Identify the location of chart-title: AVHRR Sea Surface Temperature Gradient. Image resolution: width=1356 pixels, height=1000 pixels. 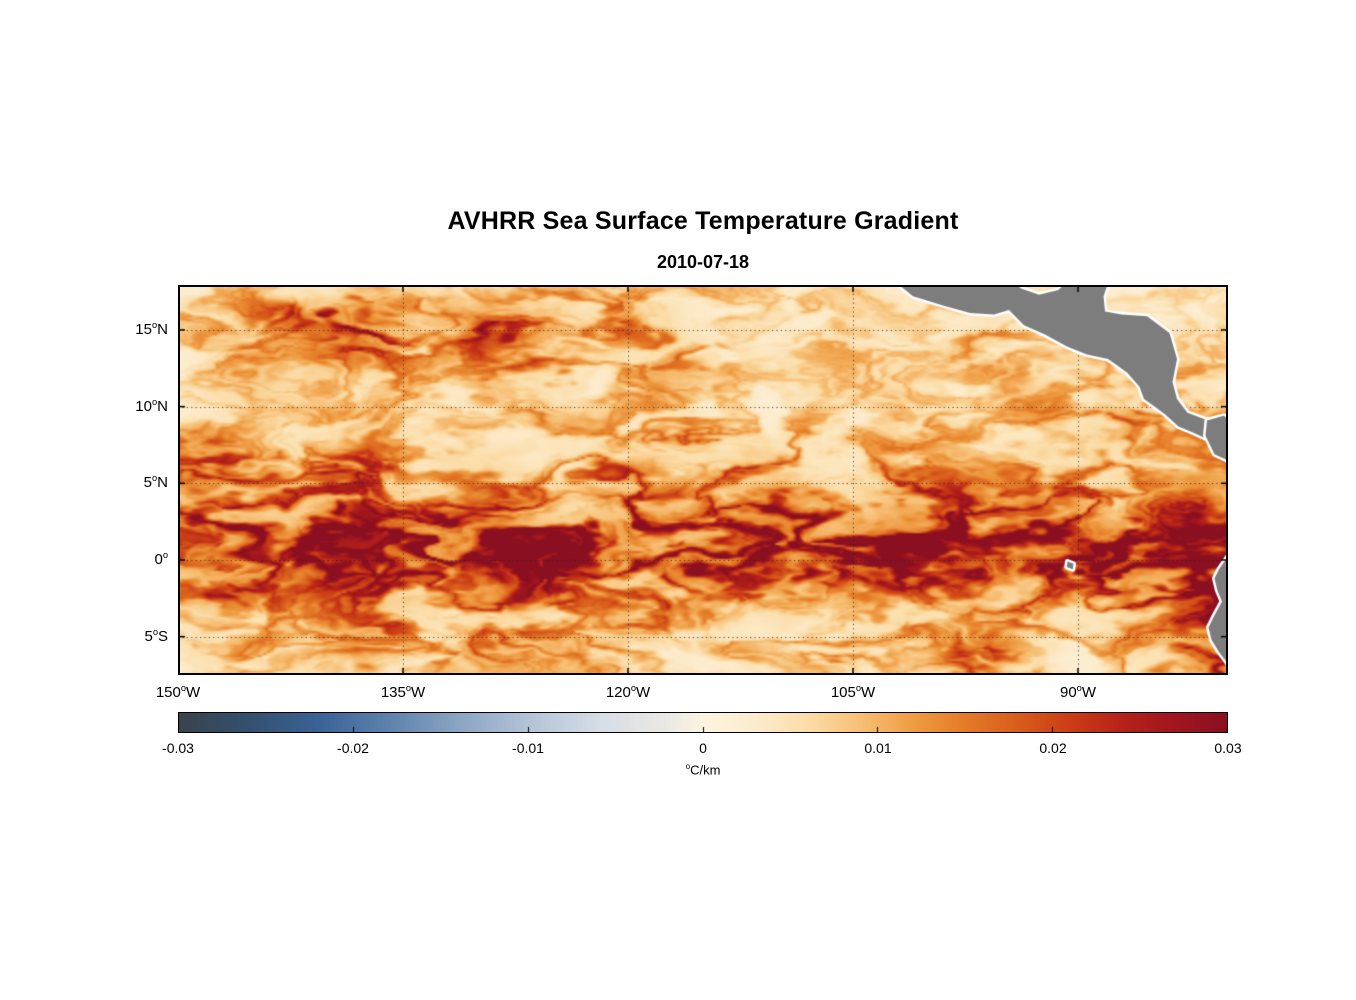
(703, 221).